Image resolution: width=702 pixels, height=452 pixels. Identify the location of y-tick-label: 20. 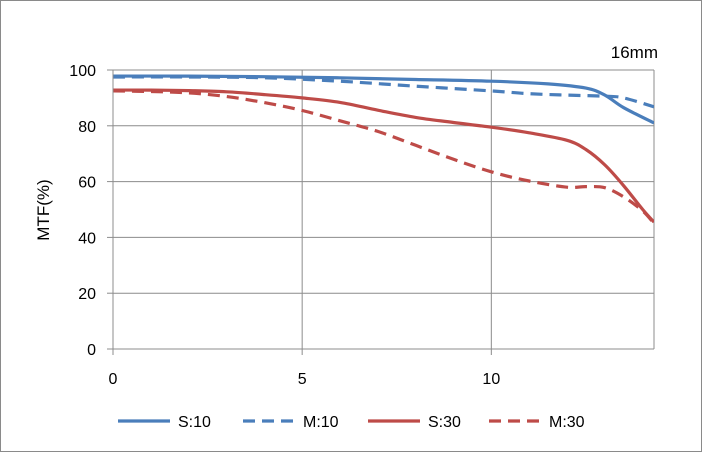
(87, 294).